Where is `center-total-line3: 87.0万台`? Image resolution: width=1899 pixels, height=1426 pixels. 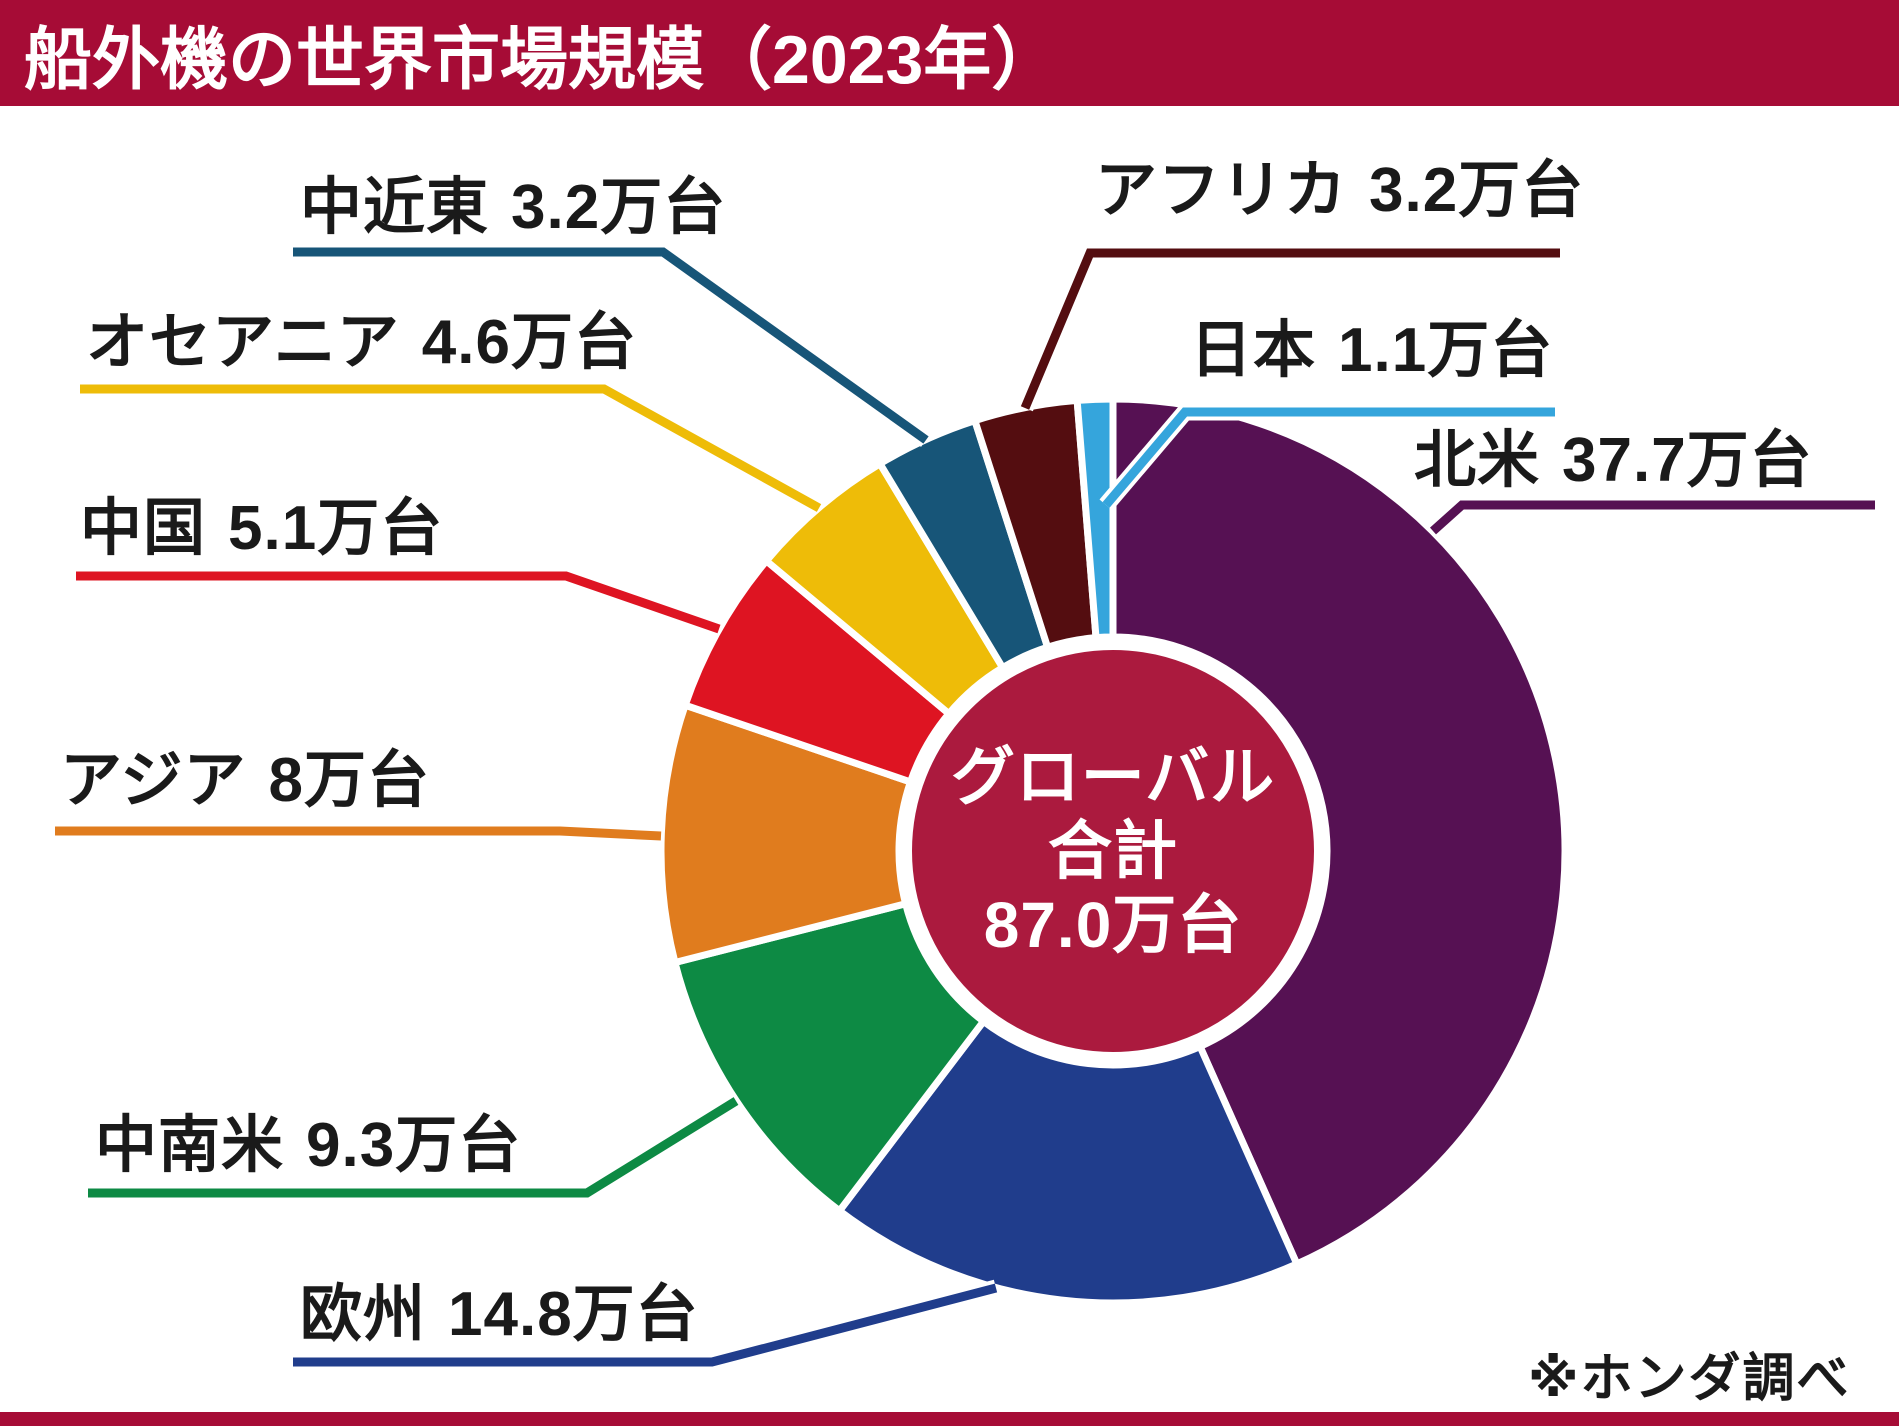 center-total-line3: 87.0万台 is located at coordinates (1113, 925).